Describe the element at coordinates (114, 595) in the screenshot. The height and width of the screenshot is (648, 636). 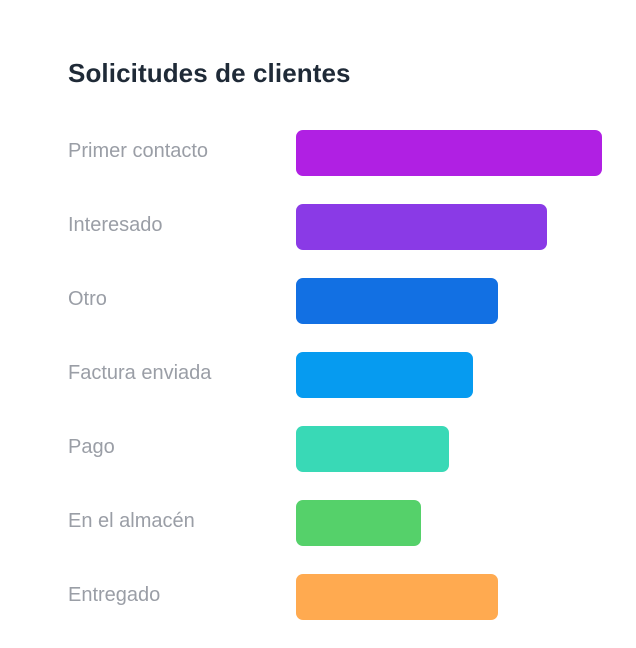
I see `category-label: Entregado` at that location.